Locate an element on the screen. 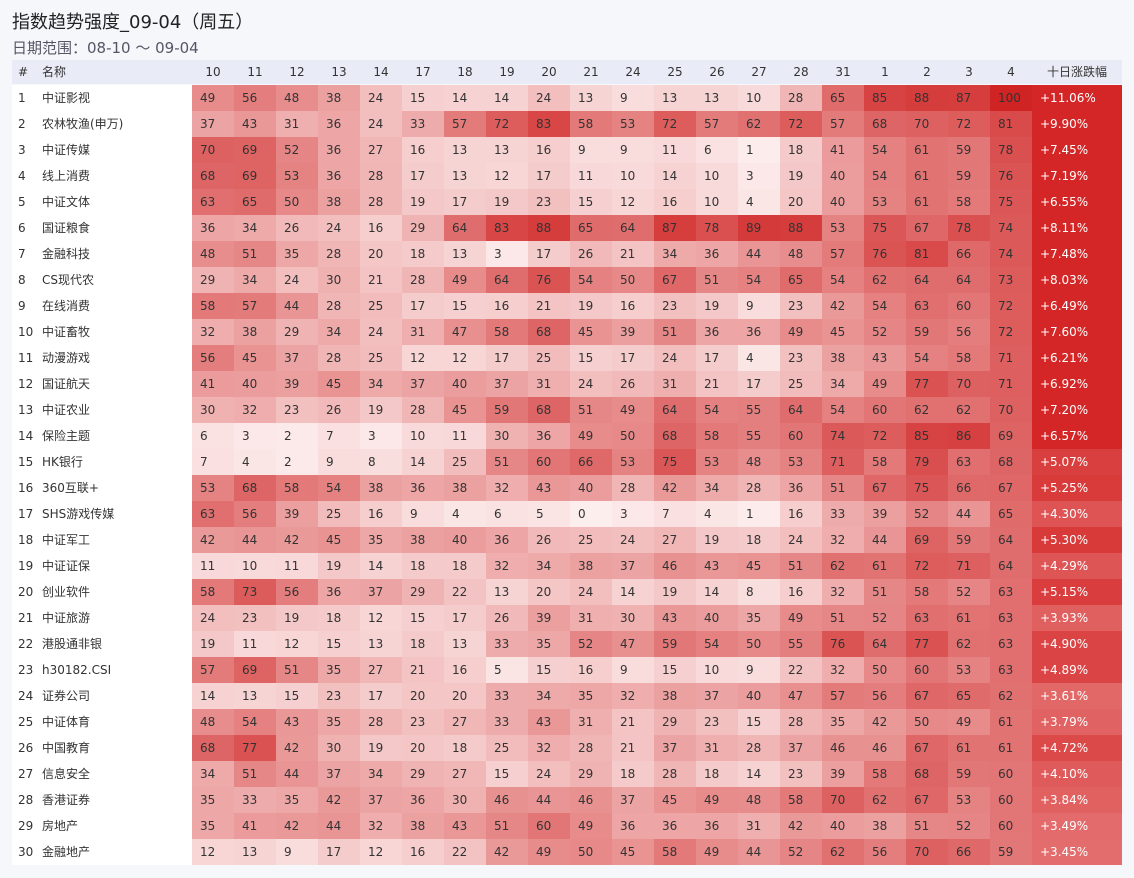  heat-cell: 25 is located at coordinates (591, 540).